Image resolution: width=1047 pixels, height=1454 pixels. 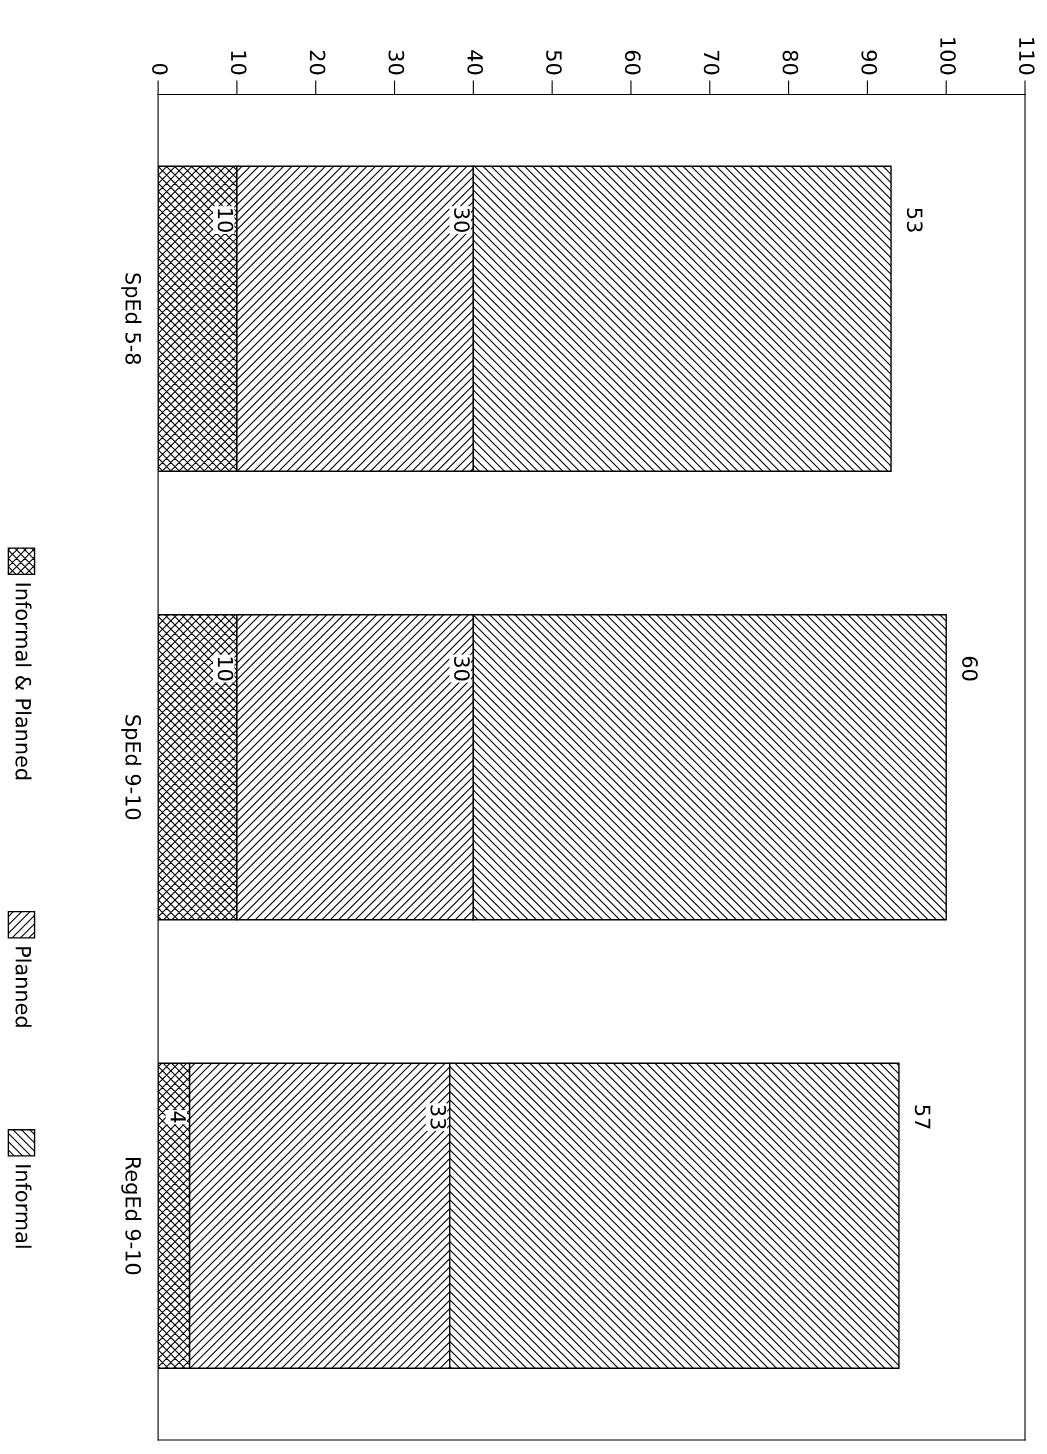 What do you see at coordinates (711, 62) in the screenshot?
I see `x-tick-label: 70` at bounding box center [711, 62].